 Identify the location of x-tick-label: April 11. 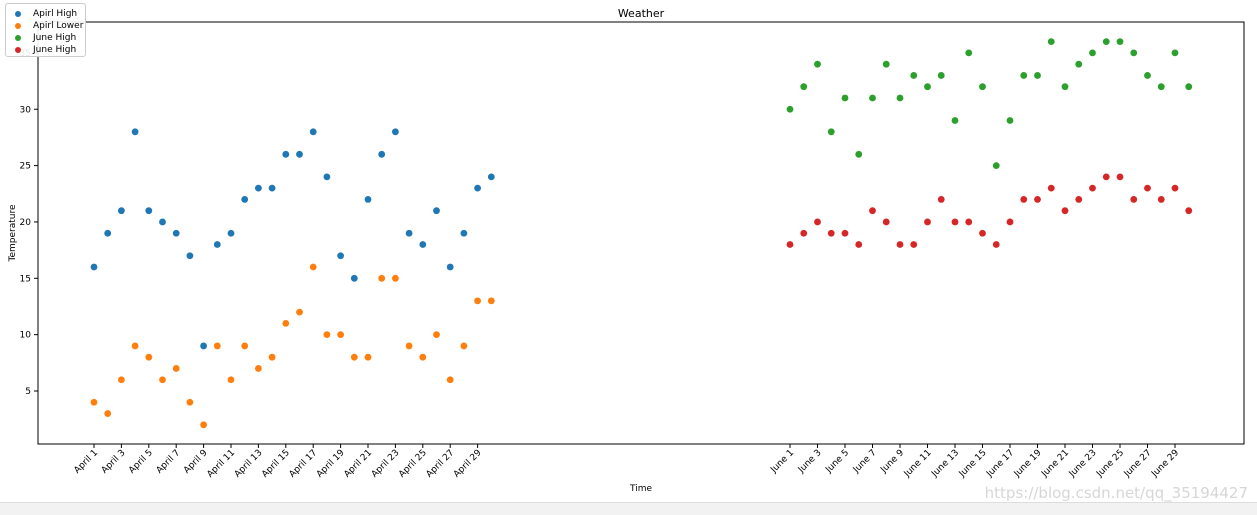
(221, 464).